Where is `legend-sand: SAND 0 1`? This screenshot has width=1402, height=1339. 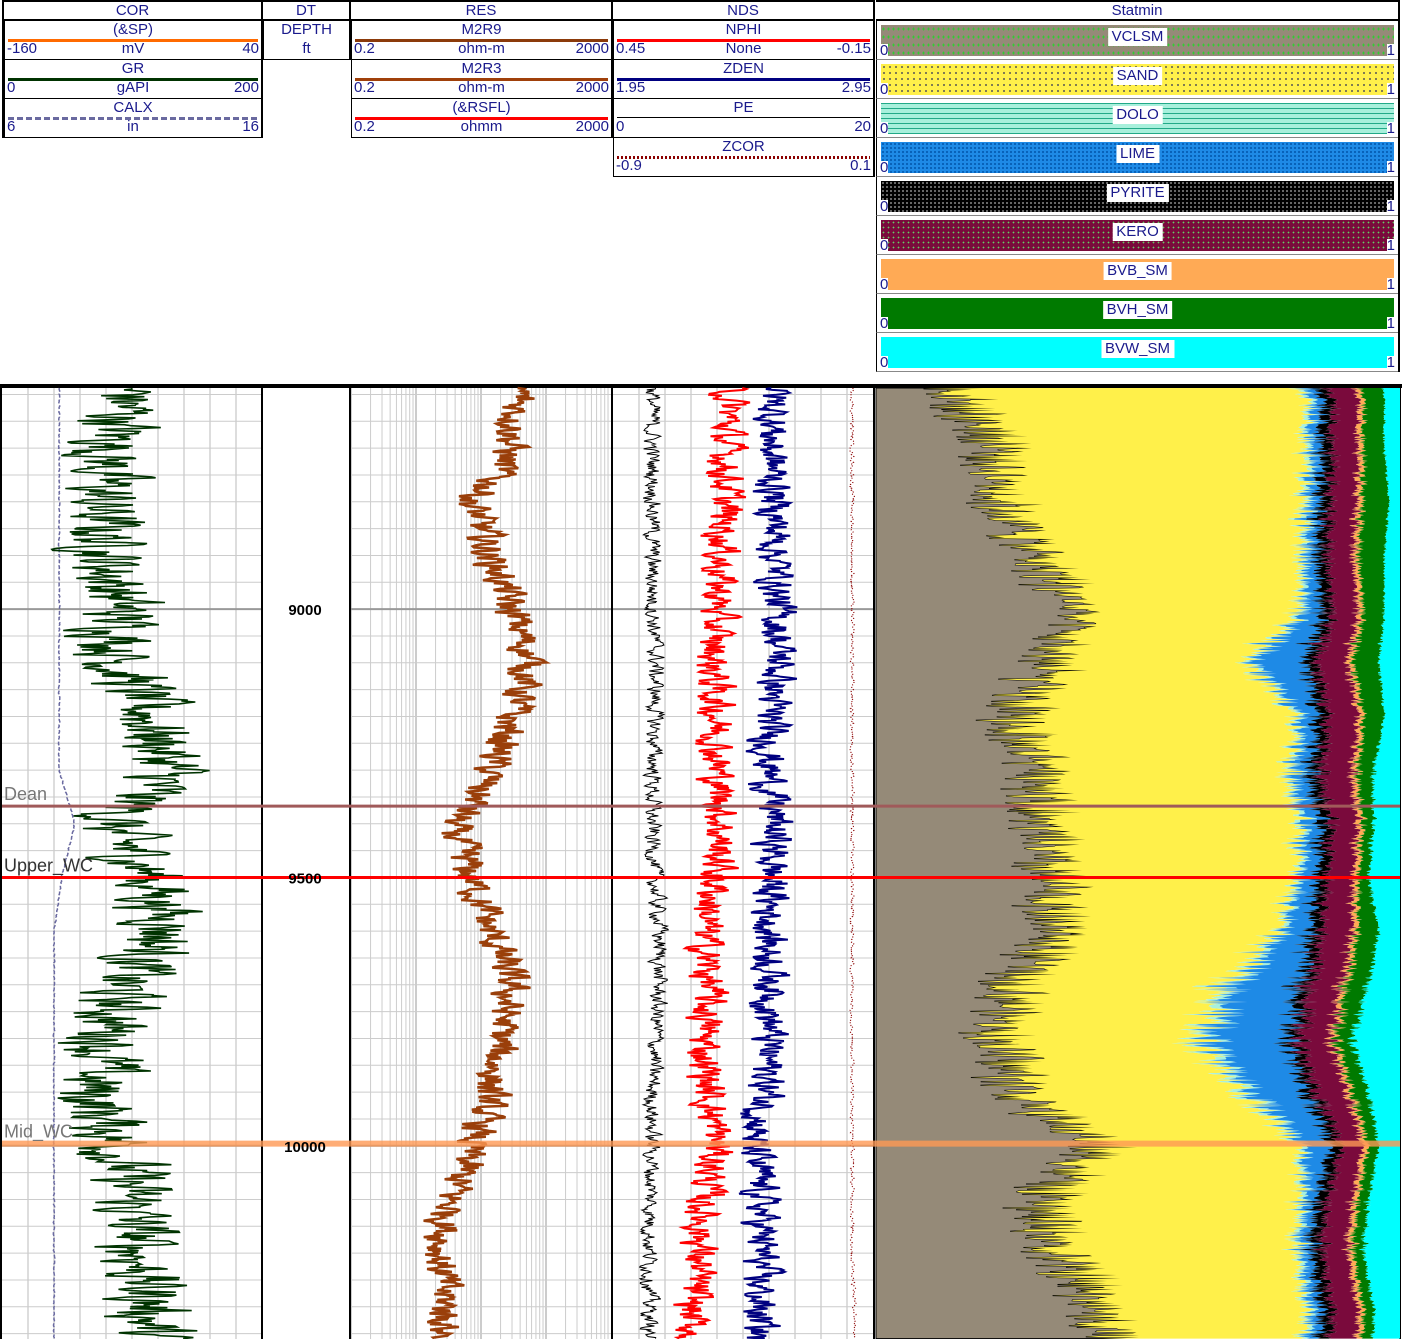 legend-sand: SAND 0 1 is located at coordinates (1137, 79).